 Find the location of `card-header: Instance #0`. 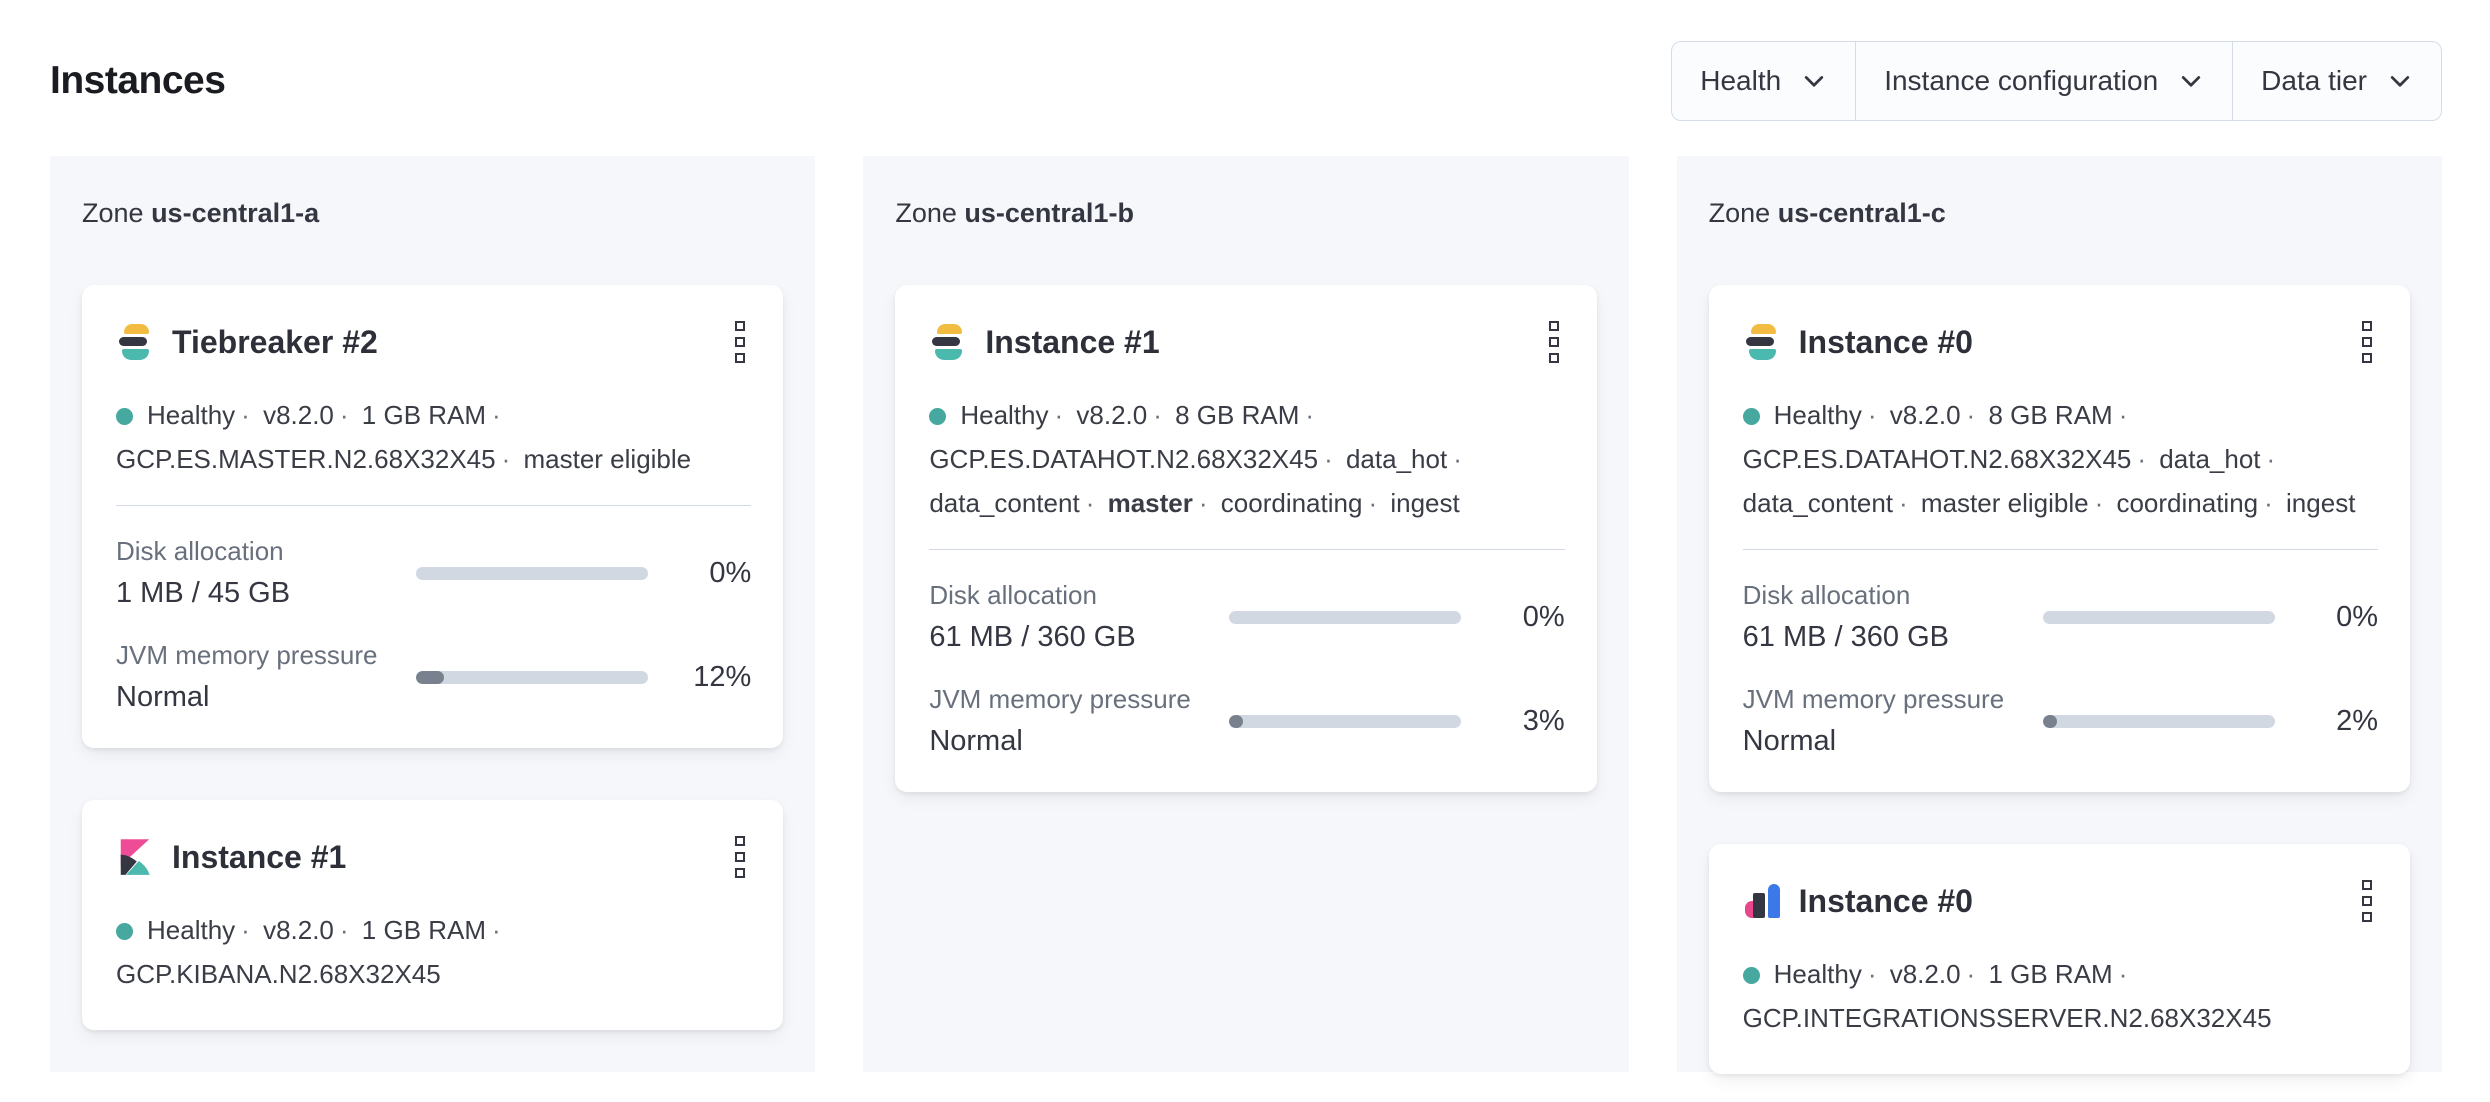

card-header: Instance #0 is located at coordinates (2060, 901).